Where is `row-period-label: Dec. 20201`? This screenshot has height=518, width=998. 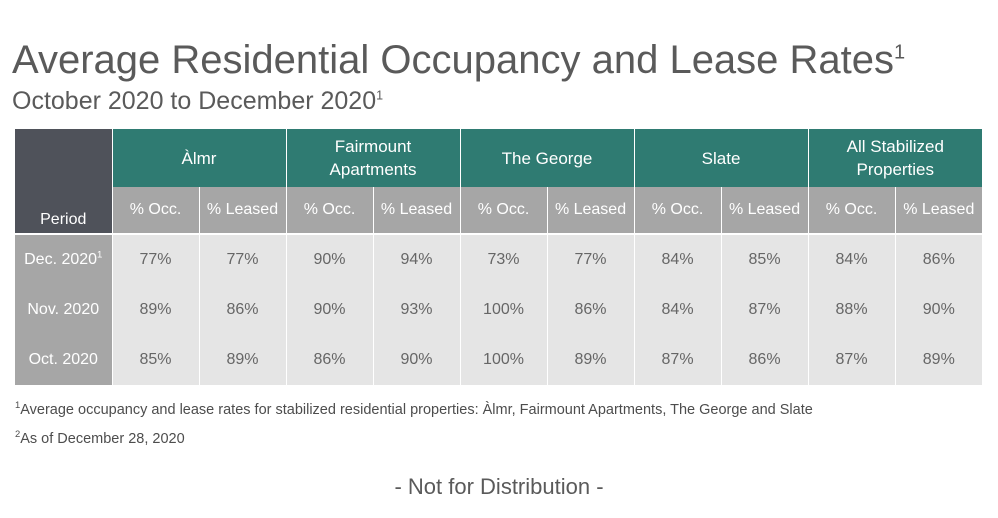
row-period-label: Dec. 20201 is located at coordinates (63, 259).